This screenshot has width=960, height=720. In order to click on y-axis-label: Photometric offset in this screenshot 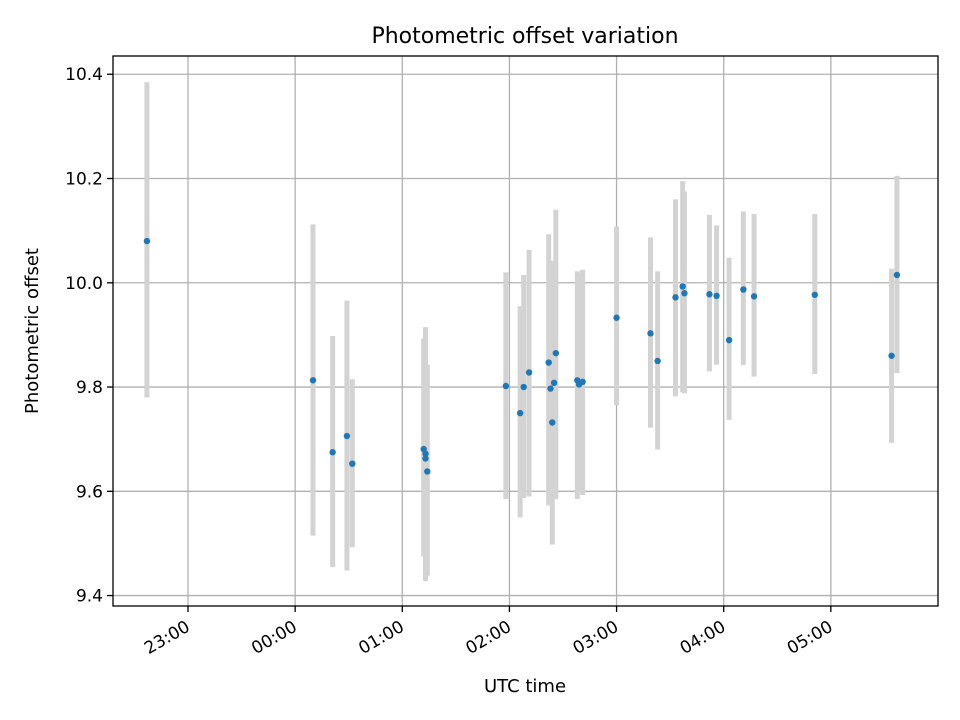, I will do `click(32, 331)`.